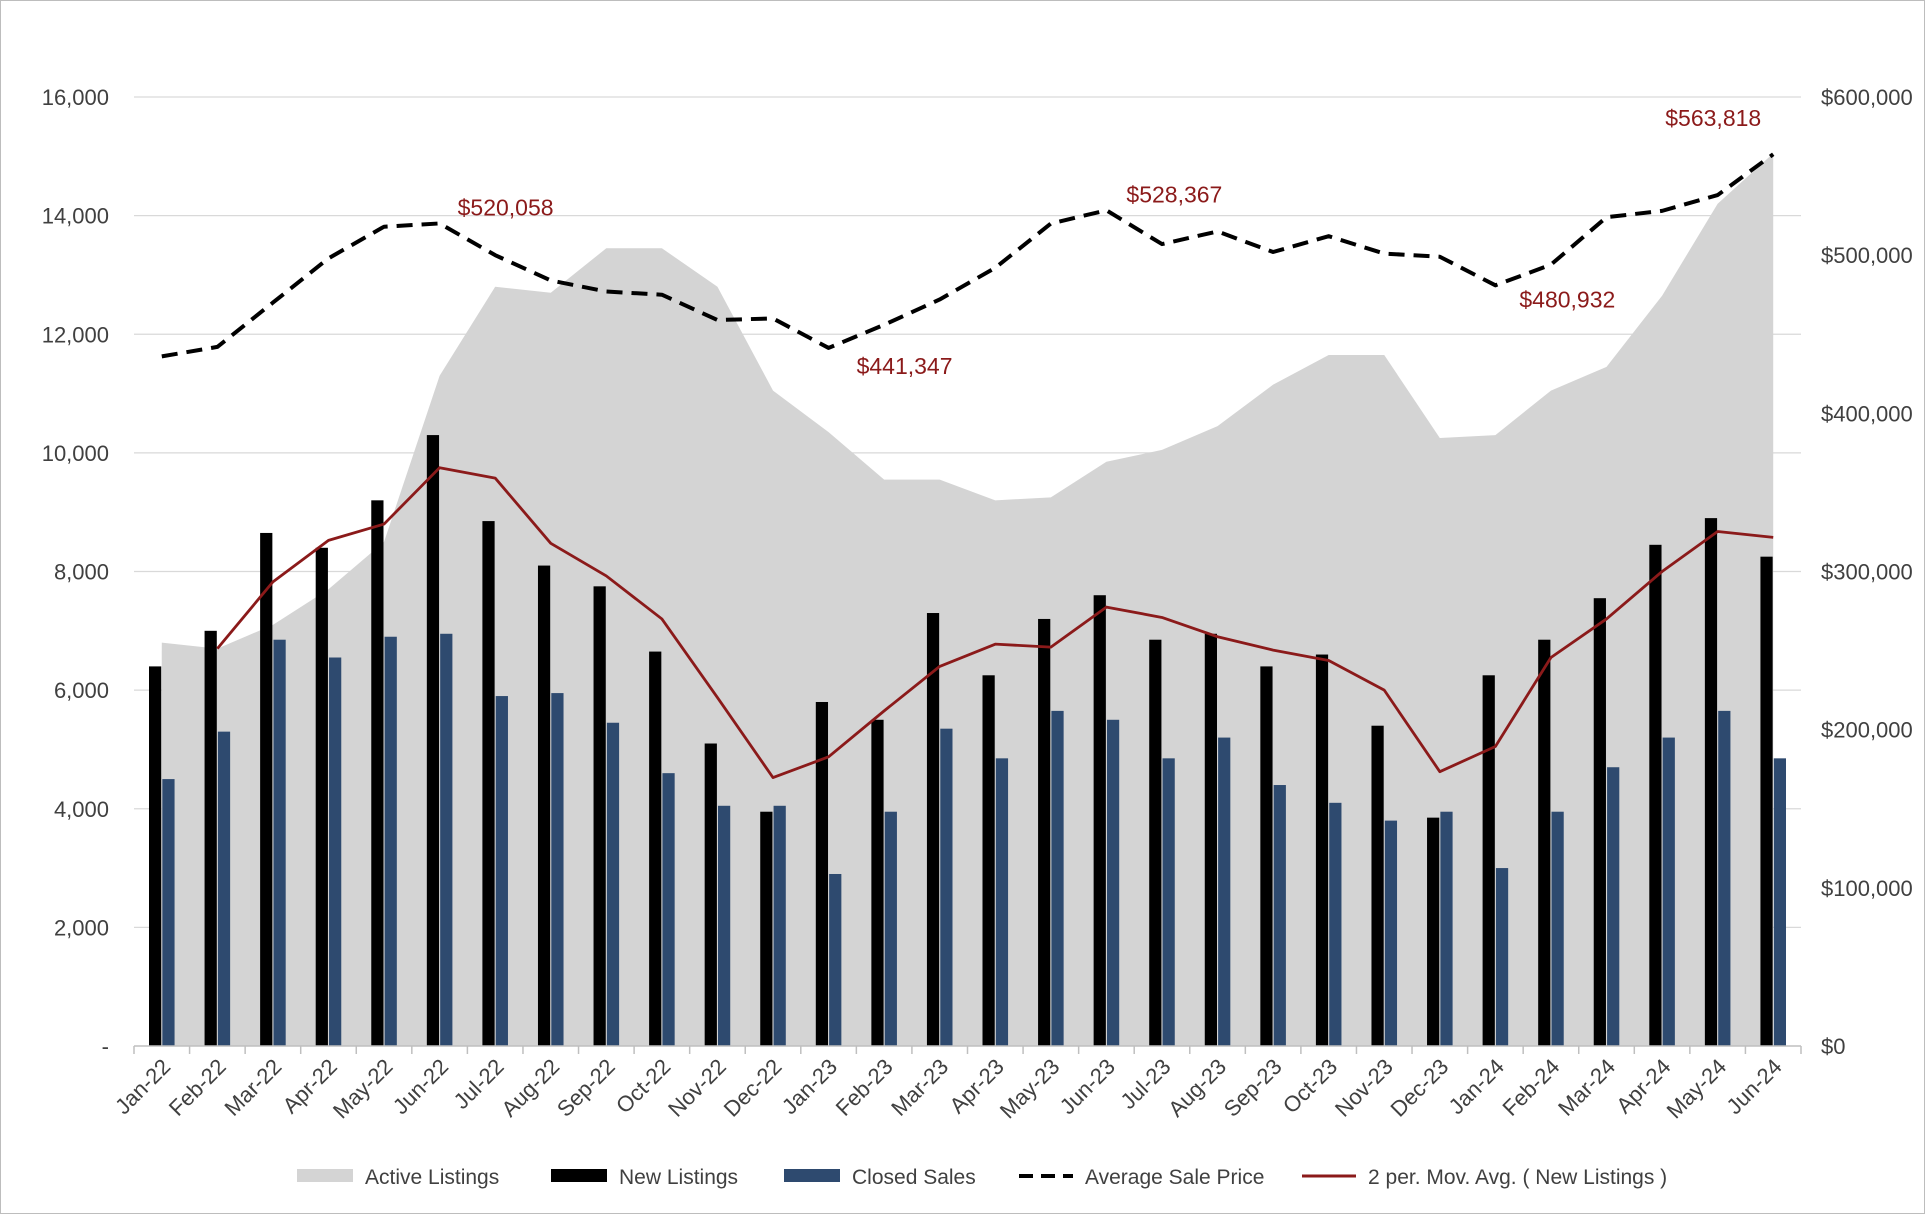 Image resolution: width=1925 pixels, height=1218 pixels. Describe the element at coordinates (1867, 888) in the screenshot. I see `right-axis-tick-label: $100,000` at that location.